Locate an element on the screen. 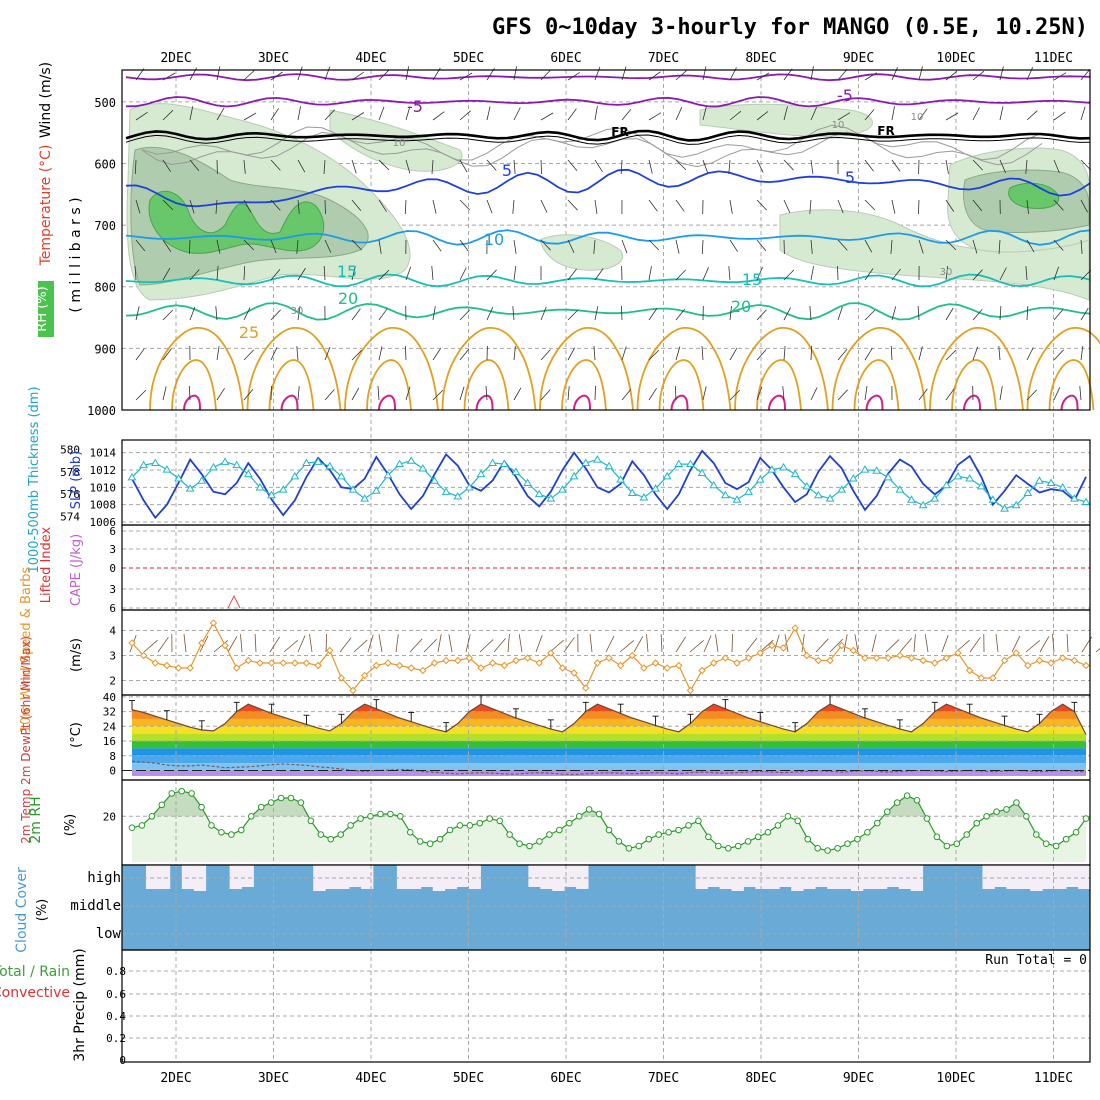  contour-label: -5 is located at coordinates (845, 95).